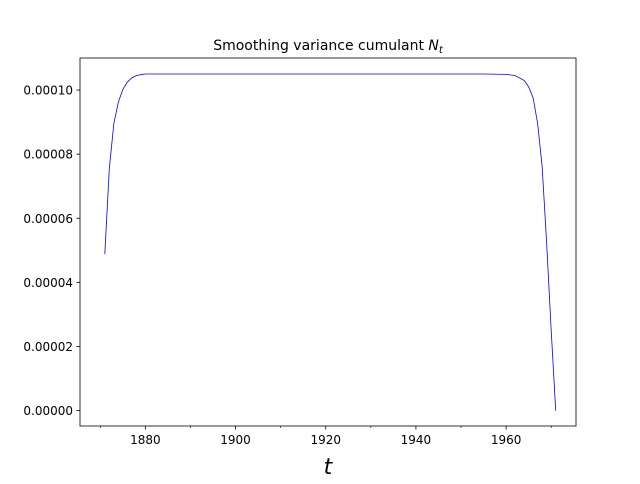  What do you see at coordinates (48, 155) in the screenshot?
I see `y-tick-label: 0.00008` at bounding box center [48, 155].